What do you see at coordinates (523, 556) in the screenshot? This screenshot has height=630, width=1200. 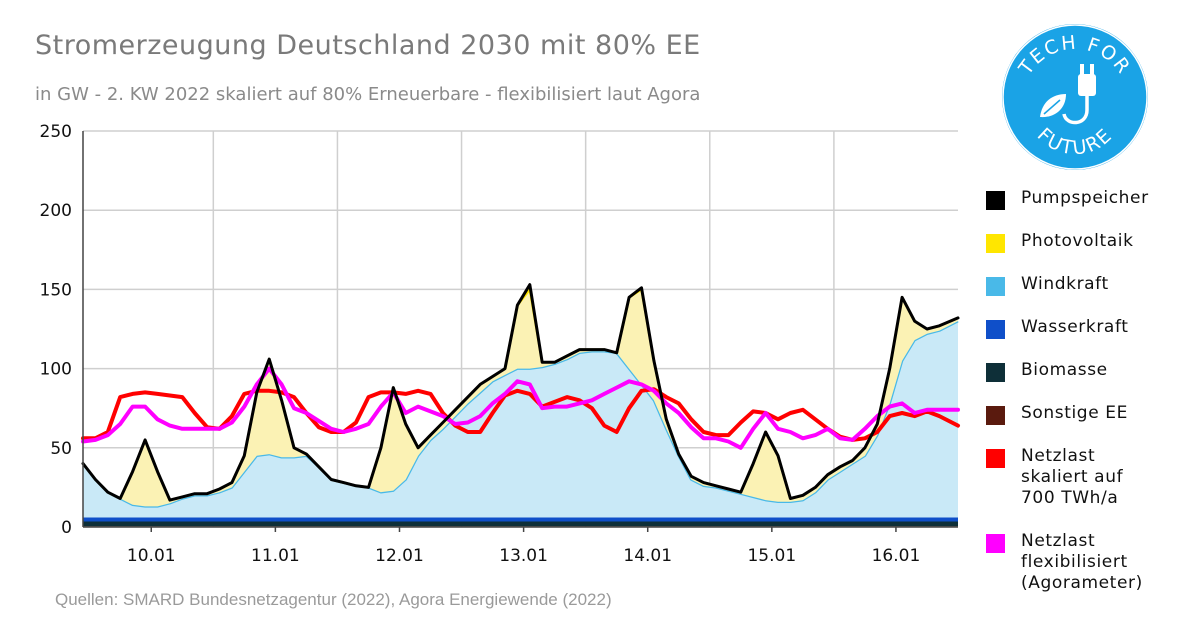 I see `x-tick-label: 13.01` at bounding box center [523, 556].